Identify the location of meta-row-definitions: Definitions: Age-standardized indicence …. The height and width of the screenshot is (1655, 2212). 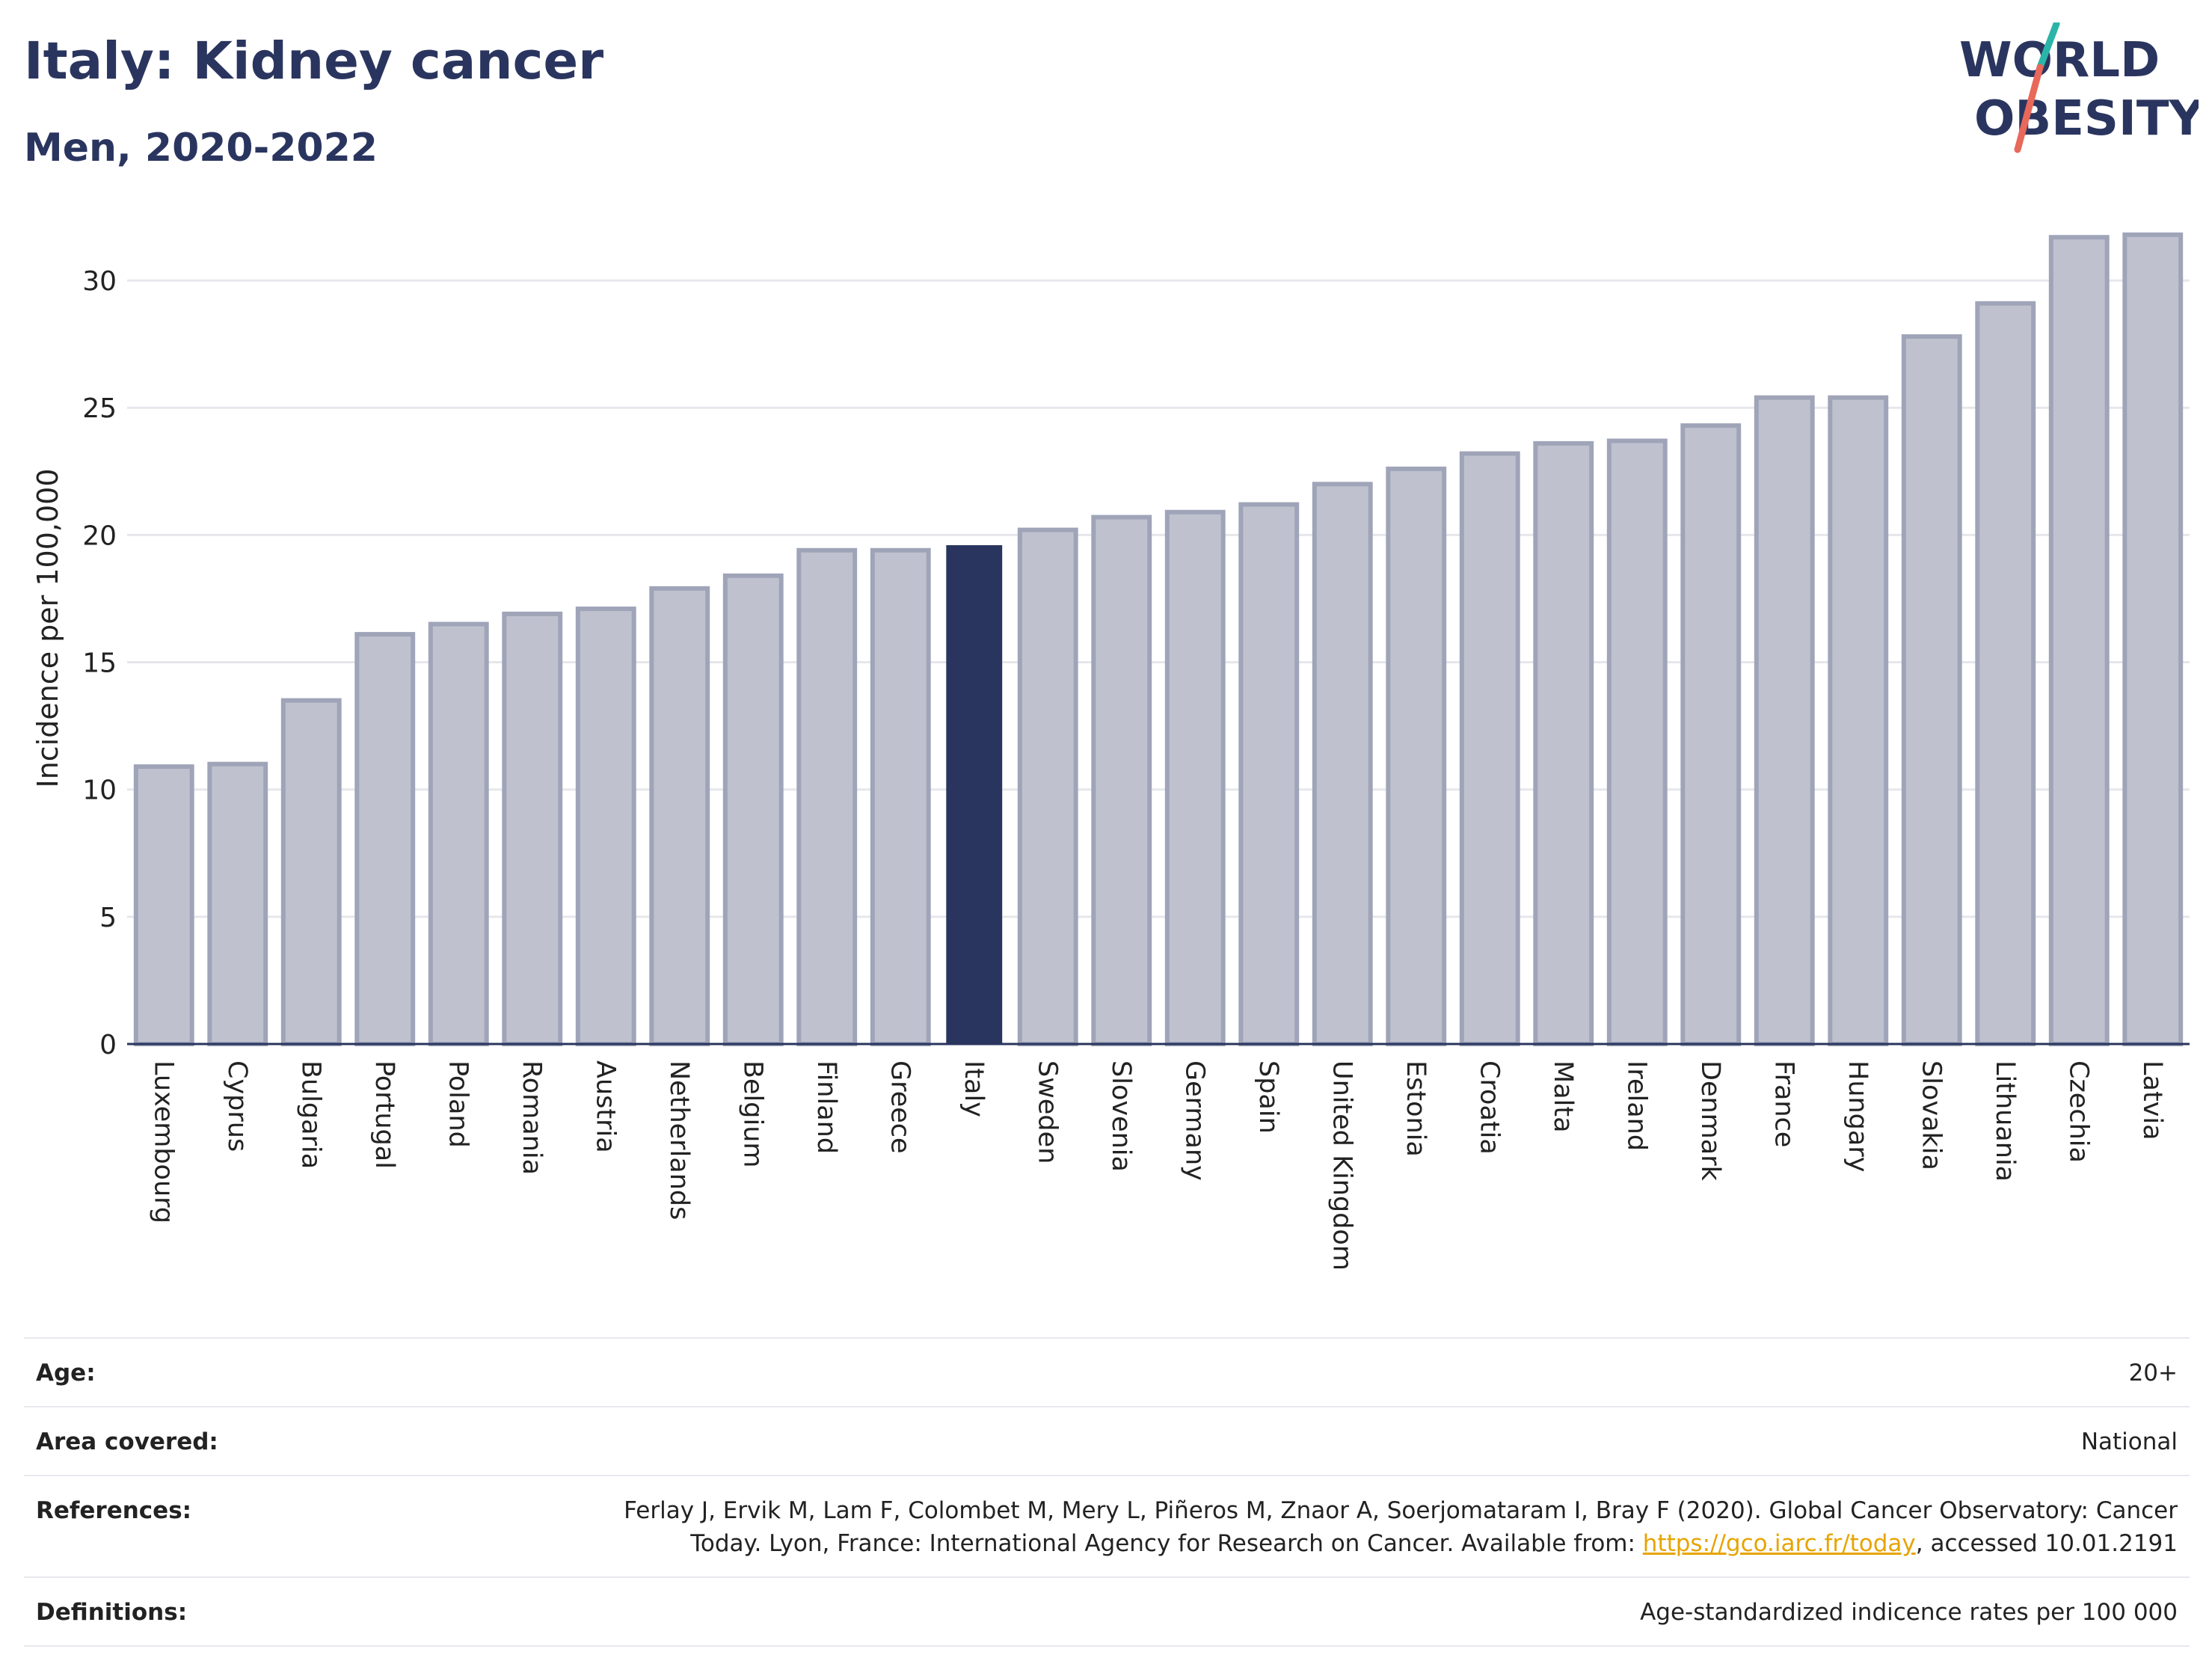
(1107, 1611).